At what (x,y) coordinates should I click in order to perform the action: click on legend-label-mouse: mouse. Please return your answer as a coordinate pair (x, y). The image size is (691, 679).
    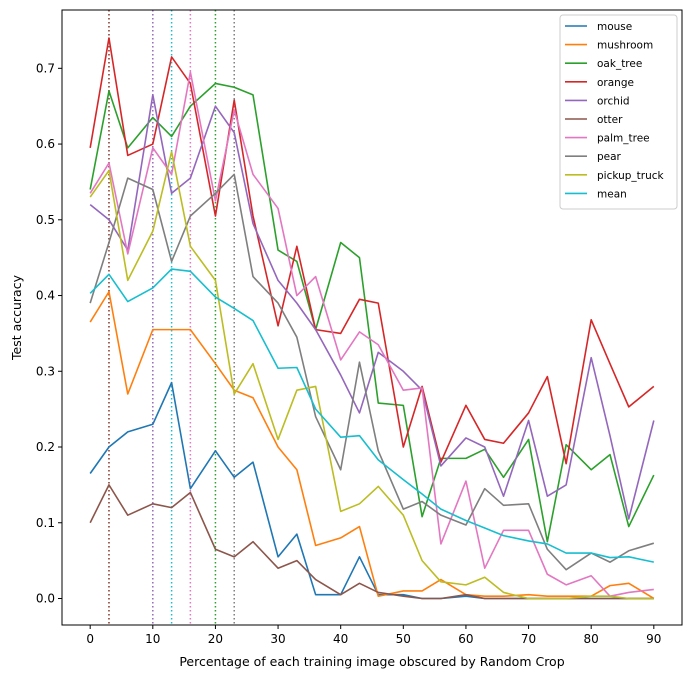
    Looking at the image, I should click on (614, 27).